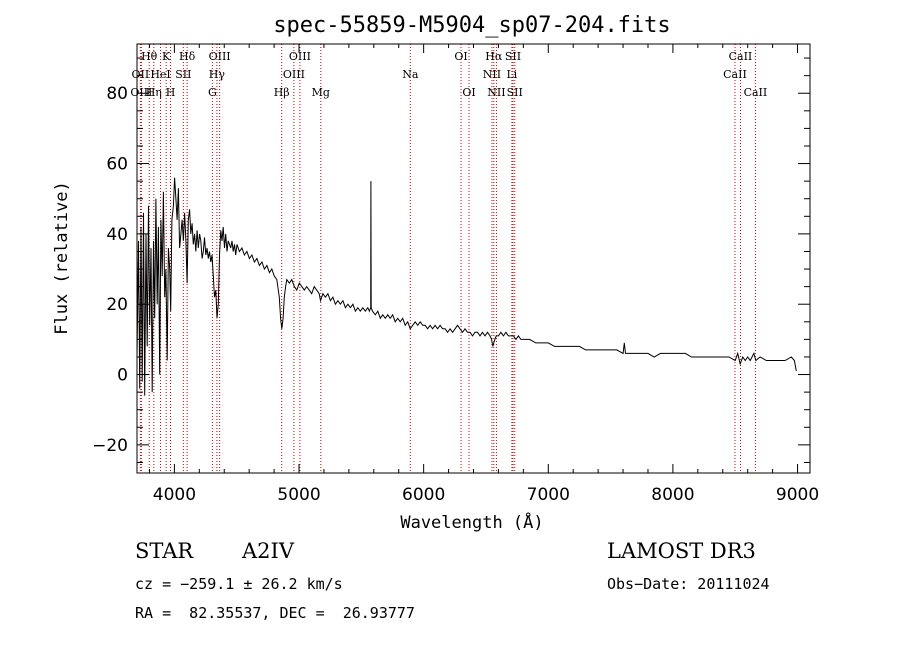 Image resolution: width=900 pixels, height=649 pixels. Describe the element at coordinates (282, 92) in the screenshot. I see `line-marker-label: Hβ` at that location.